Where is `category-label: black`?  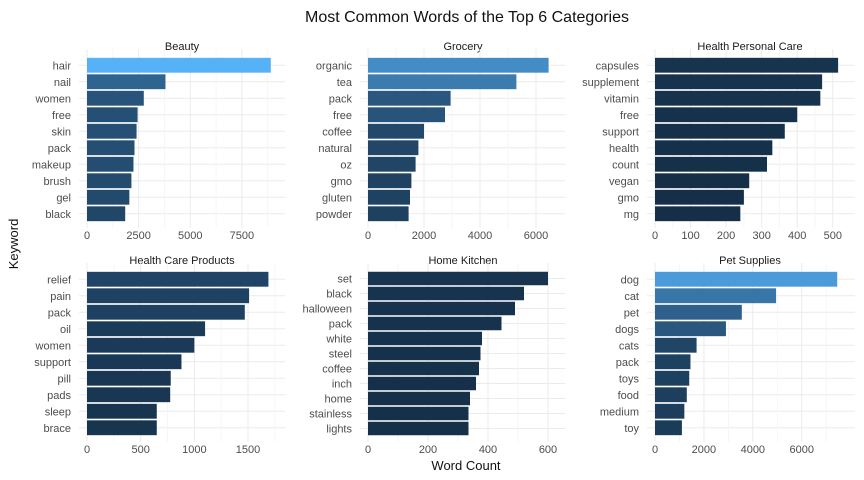 category-label: black is located at coordinates (58, 215).